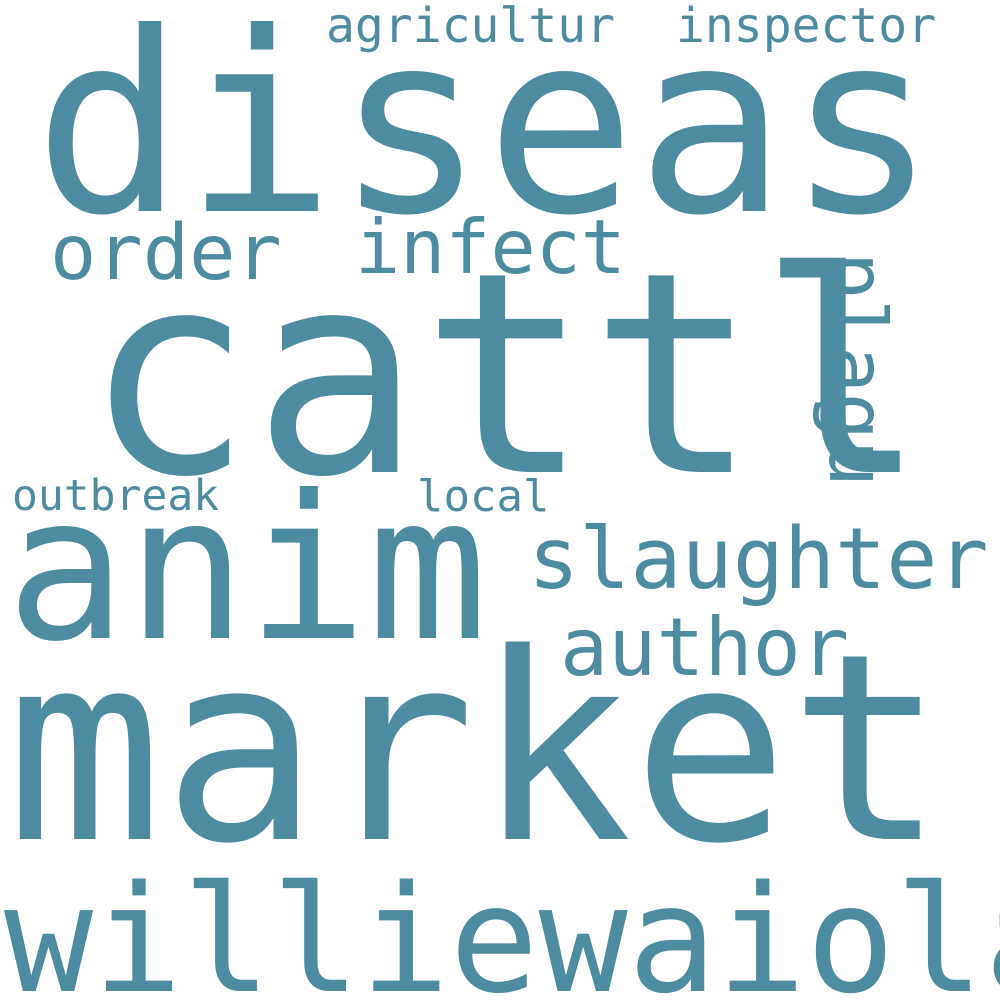  Describe the element at coordinates (247, 569) in the screenshot. I see `word-anim: anim` at that location.